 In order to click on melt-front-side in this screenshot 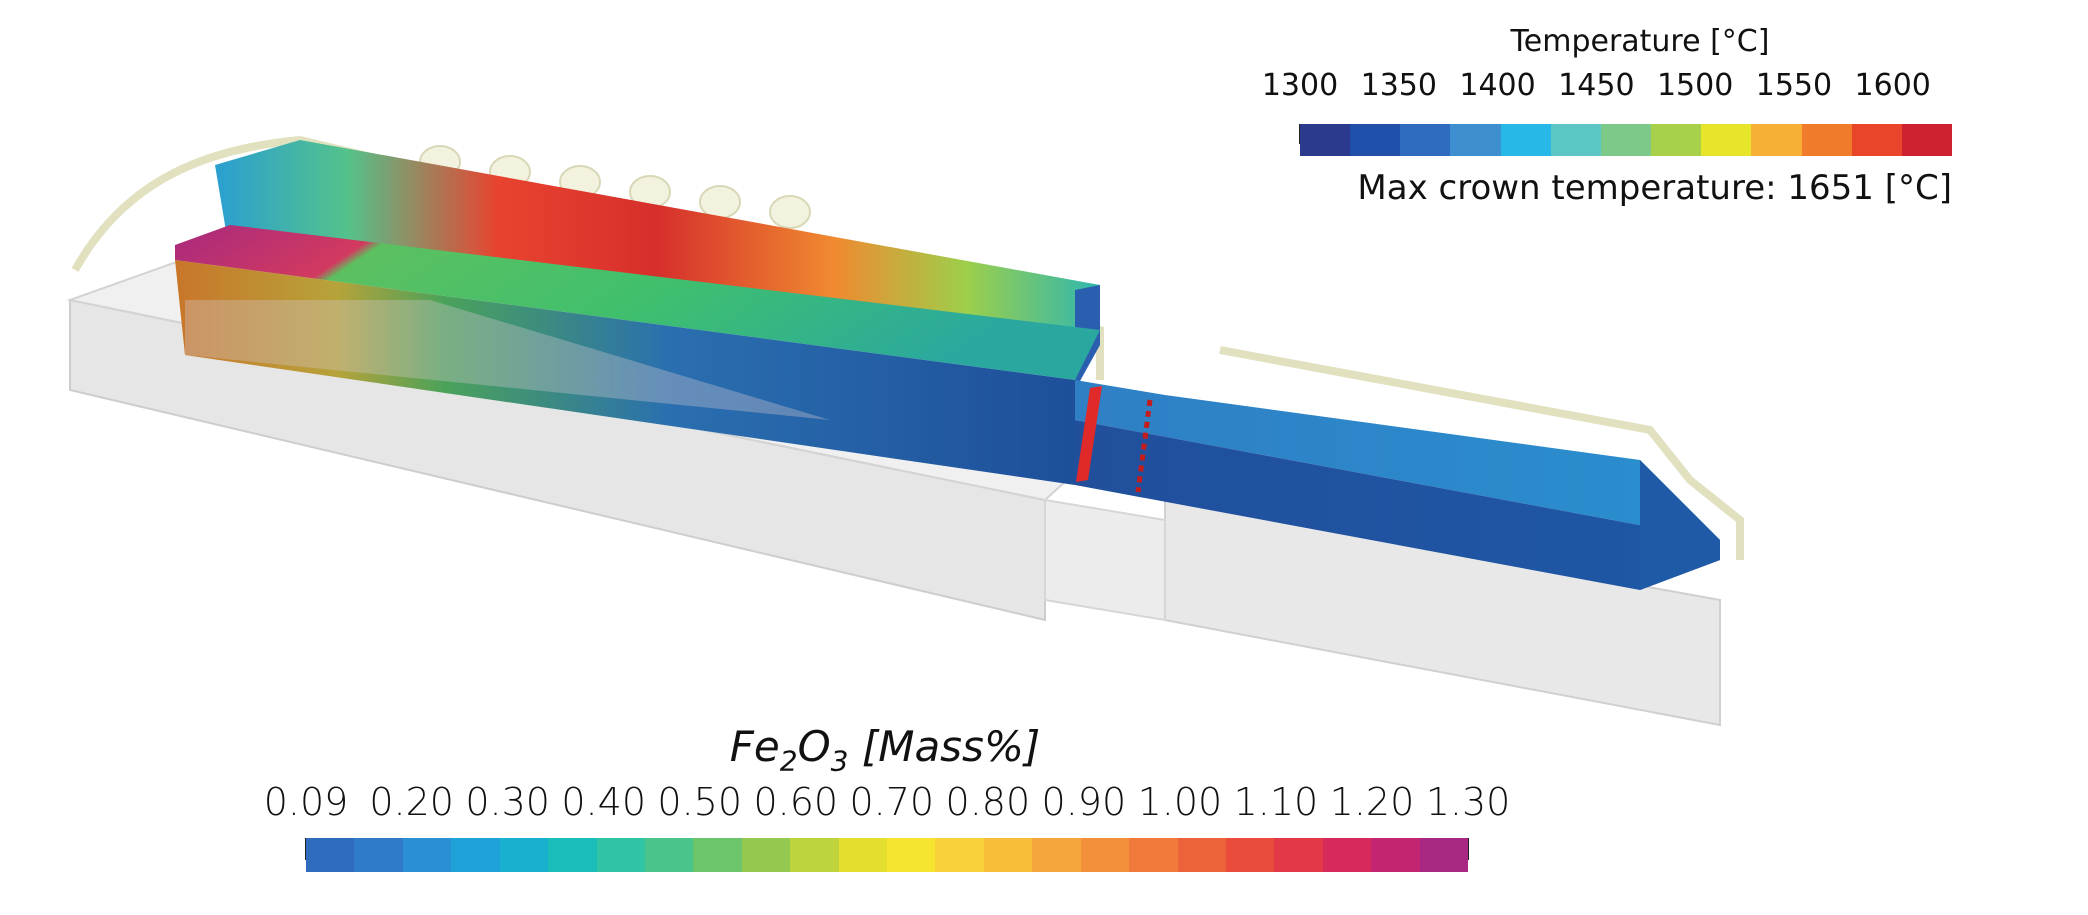, I will do `click(625, 372)`.